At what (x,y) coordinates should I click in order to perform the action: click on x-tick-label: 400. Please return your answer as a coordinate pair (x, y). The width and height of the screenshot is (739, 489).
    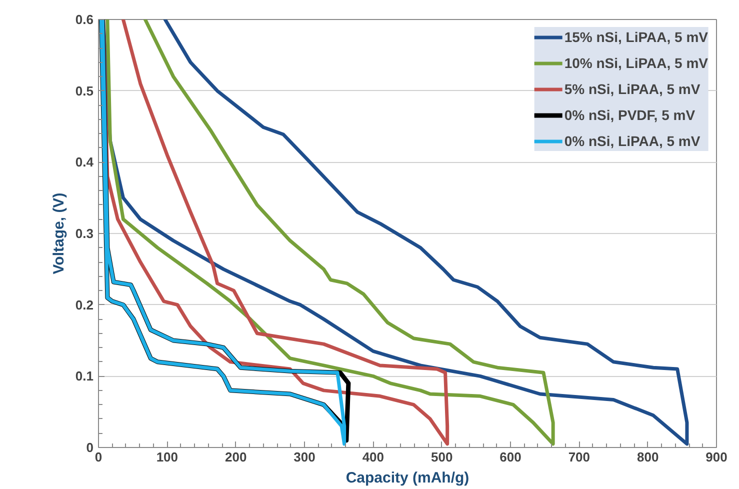
    Looking at the image, I should click on (373, 457).